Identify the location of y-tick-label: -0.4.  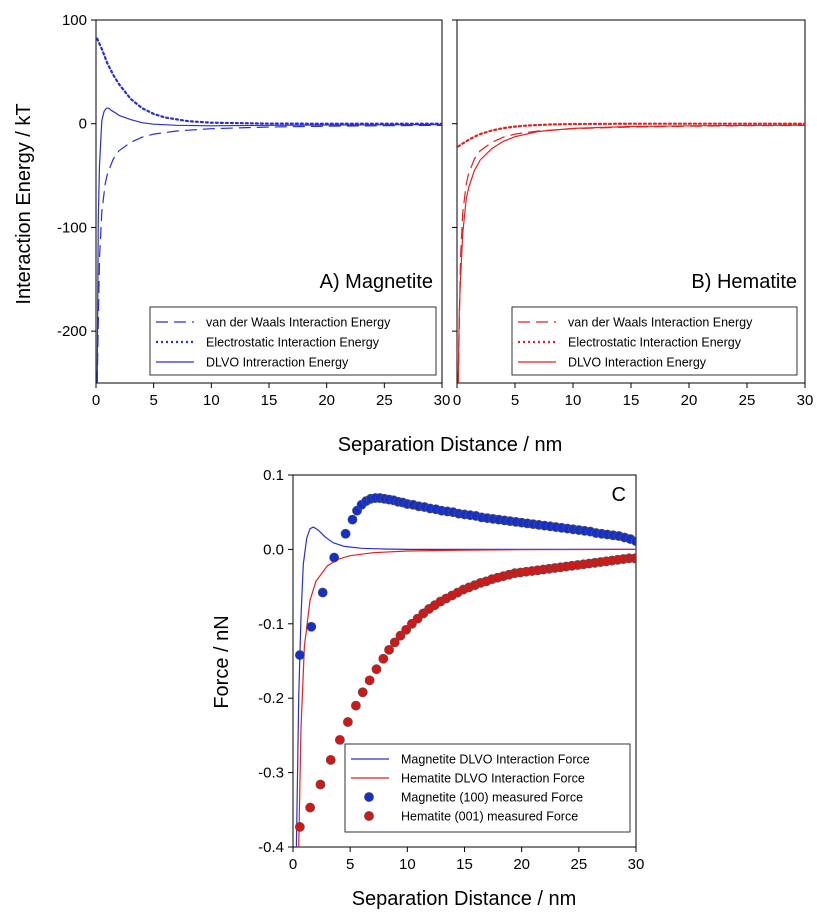
(271, 847).